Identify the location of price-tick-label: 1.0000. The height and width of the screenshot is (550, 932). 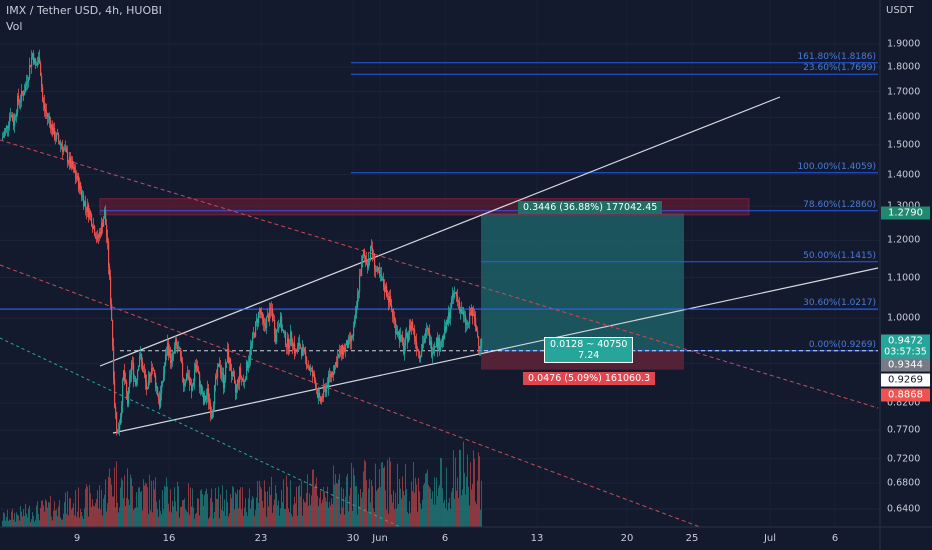
(904, 318).